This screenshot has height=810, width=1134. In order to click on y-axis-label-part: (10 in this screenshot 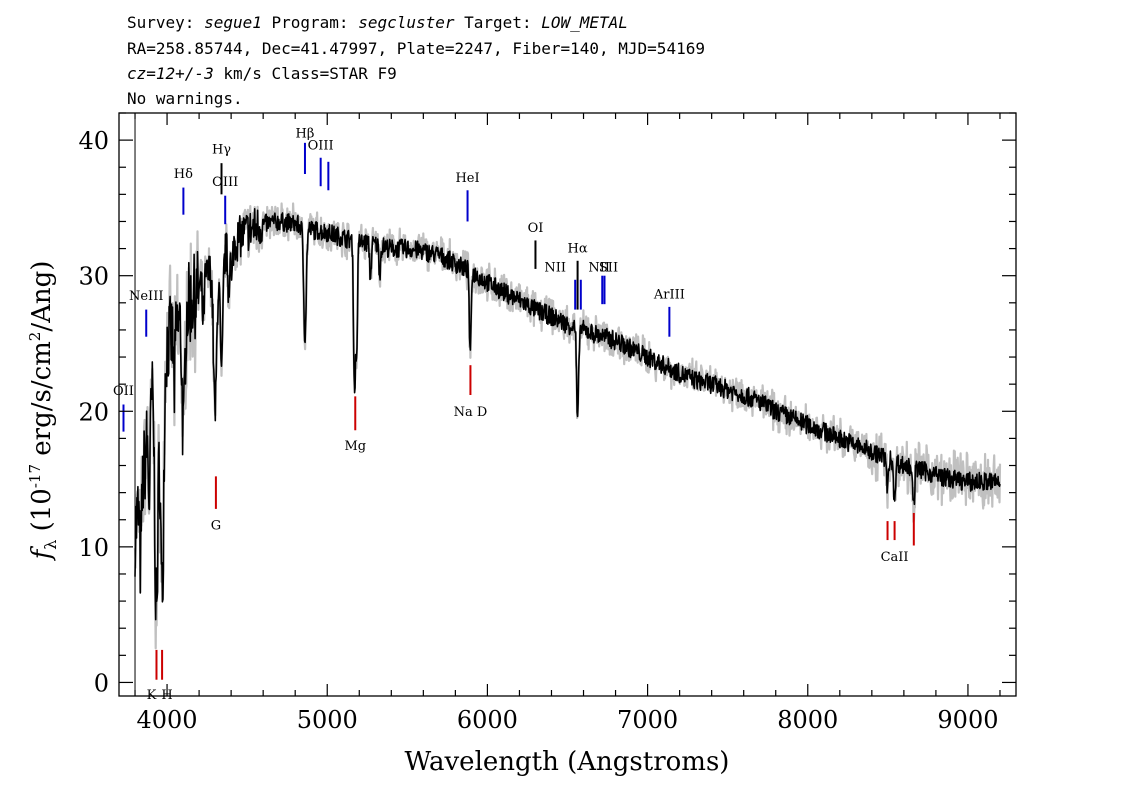, I will do `click(42, 514)`.